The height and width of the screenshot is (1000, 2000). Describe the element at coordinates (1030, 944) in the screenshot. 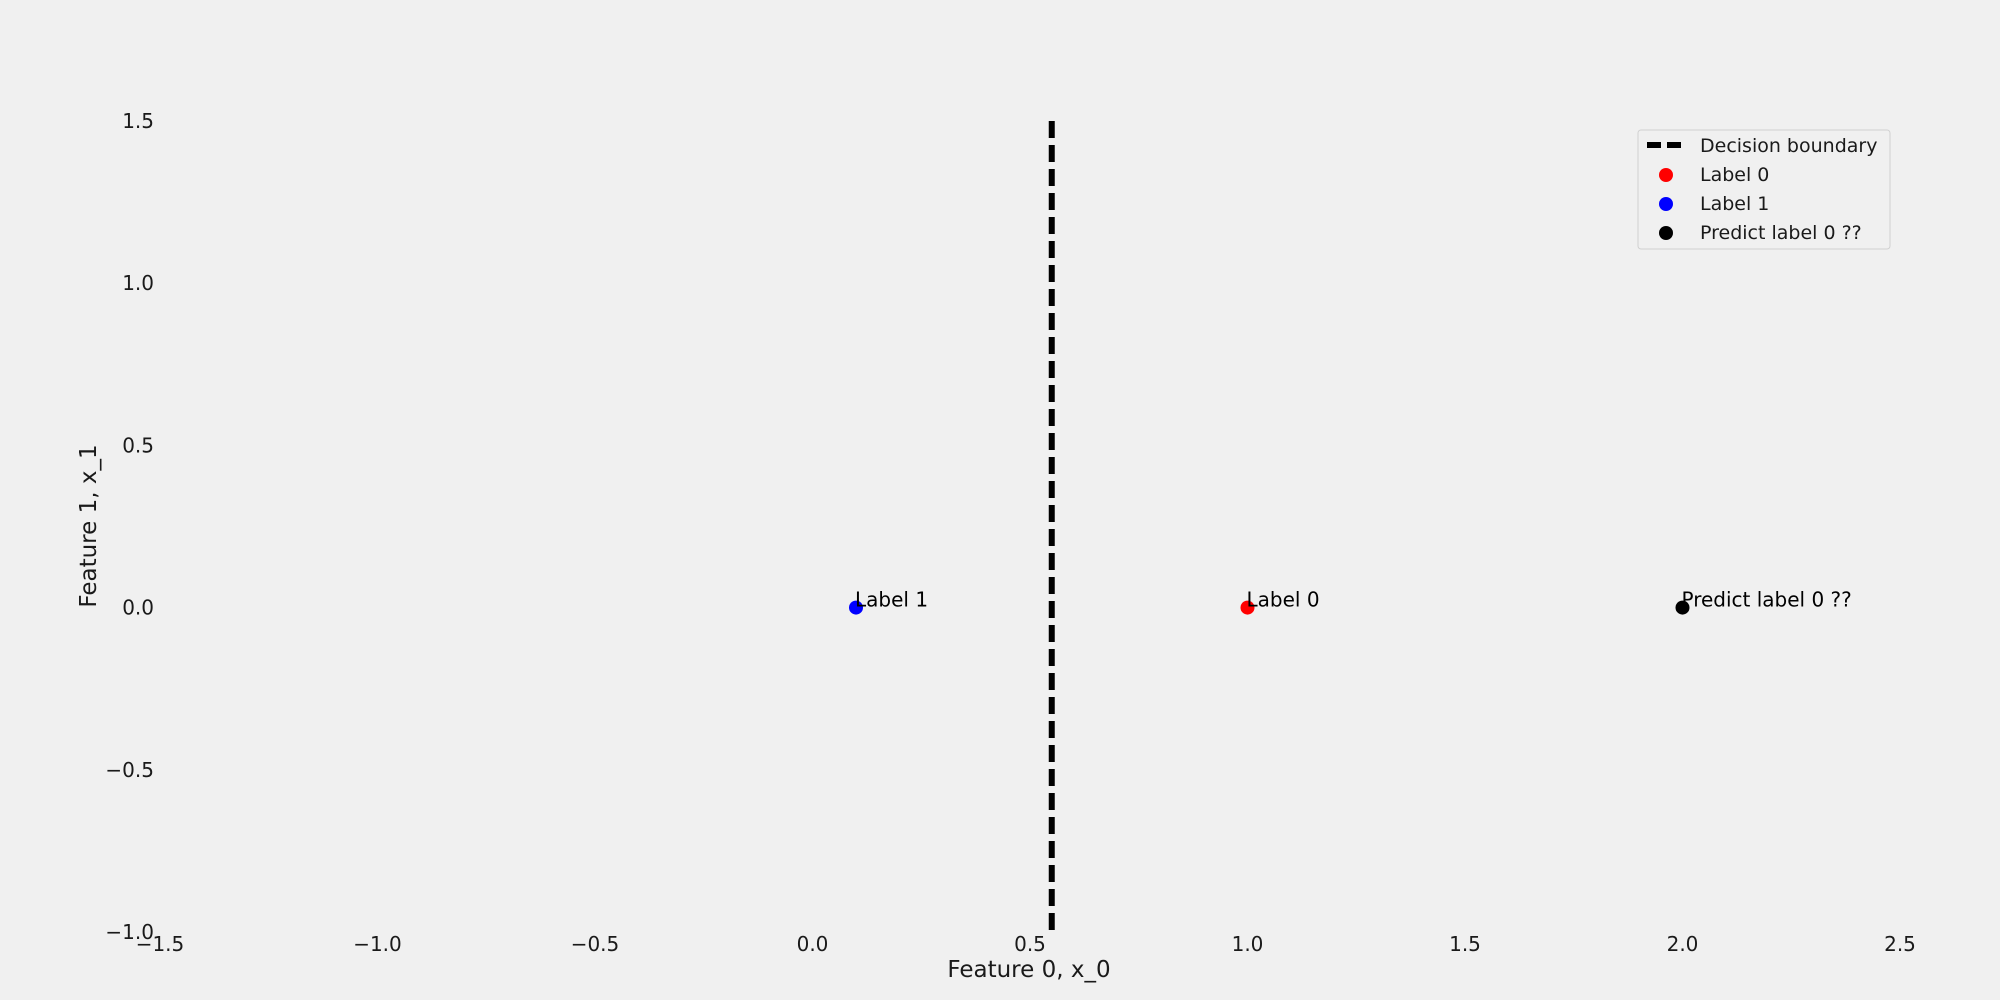

I see `x-tick-label: 0.5` at that location.